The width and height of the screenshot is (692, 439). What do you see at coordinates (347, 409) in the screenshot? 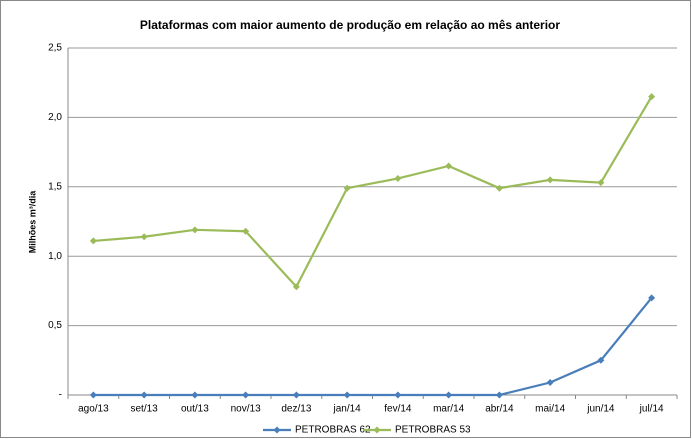
I see `x-tick-label: jan/14` at bounding box center [347, 409].